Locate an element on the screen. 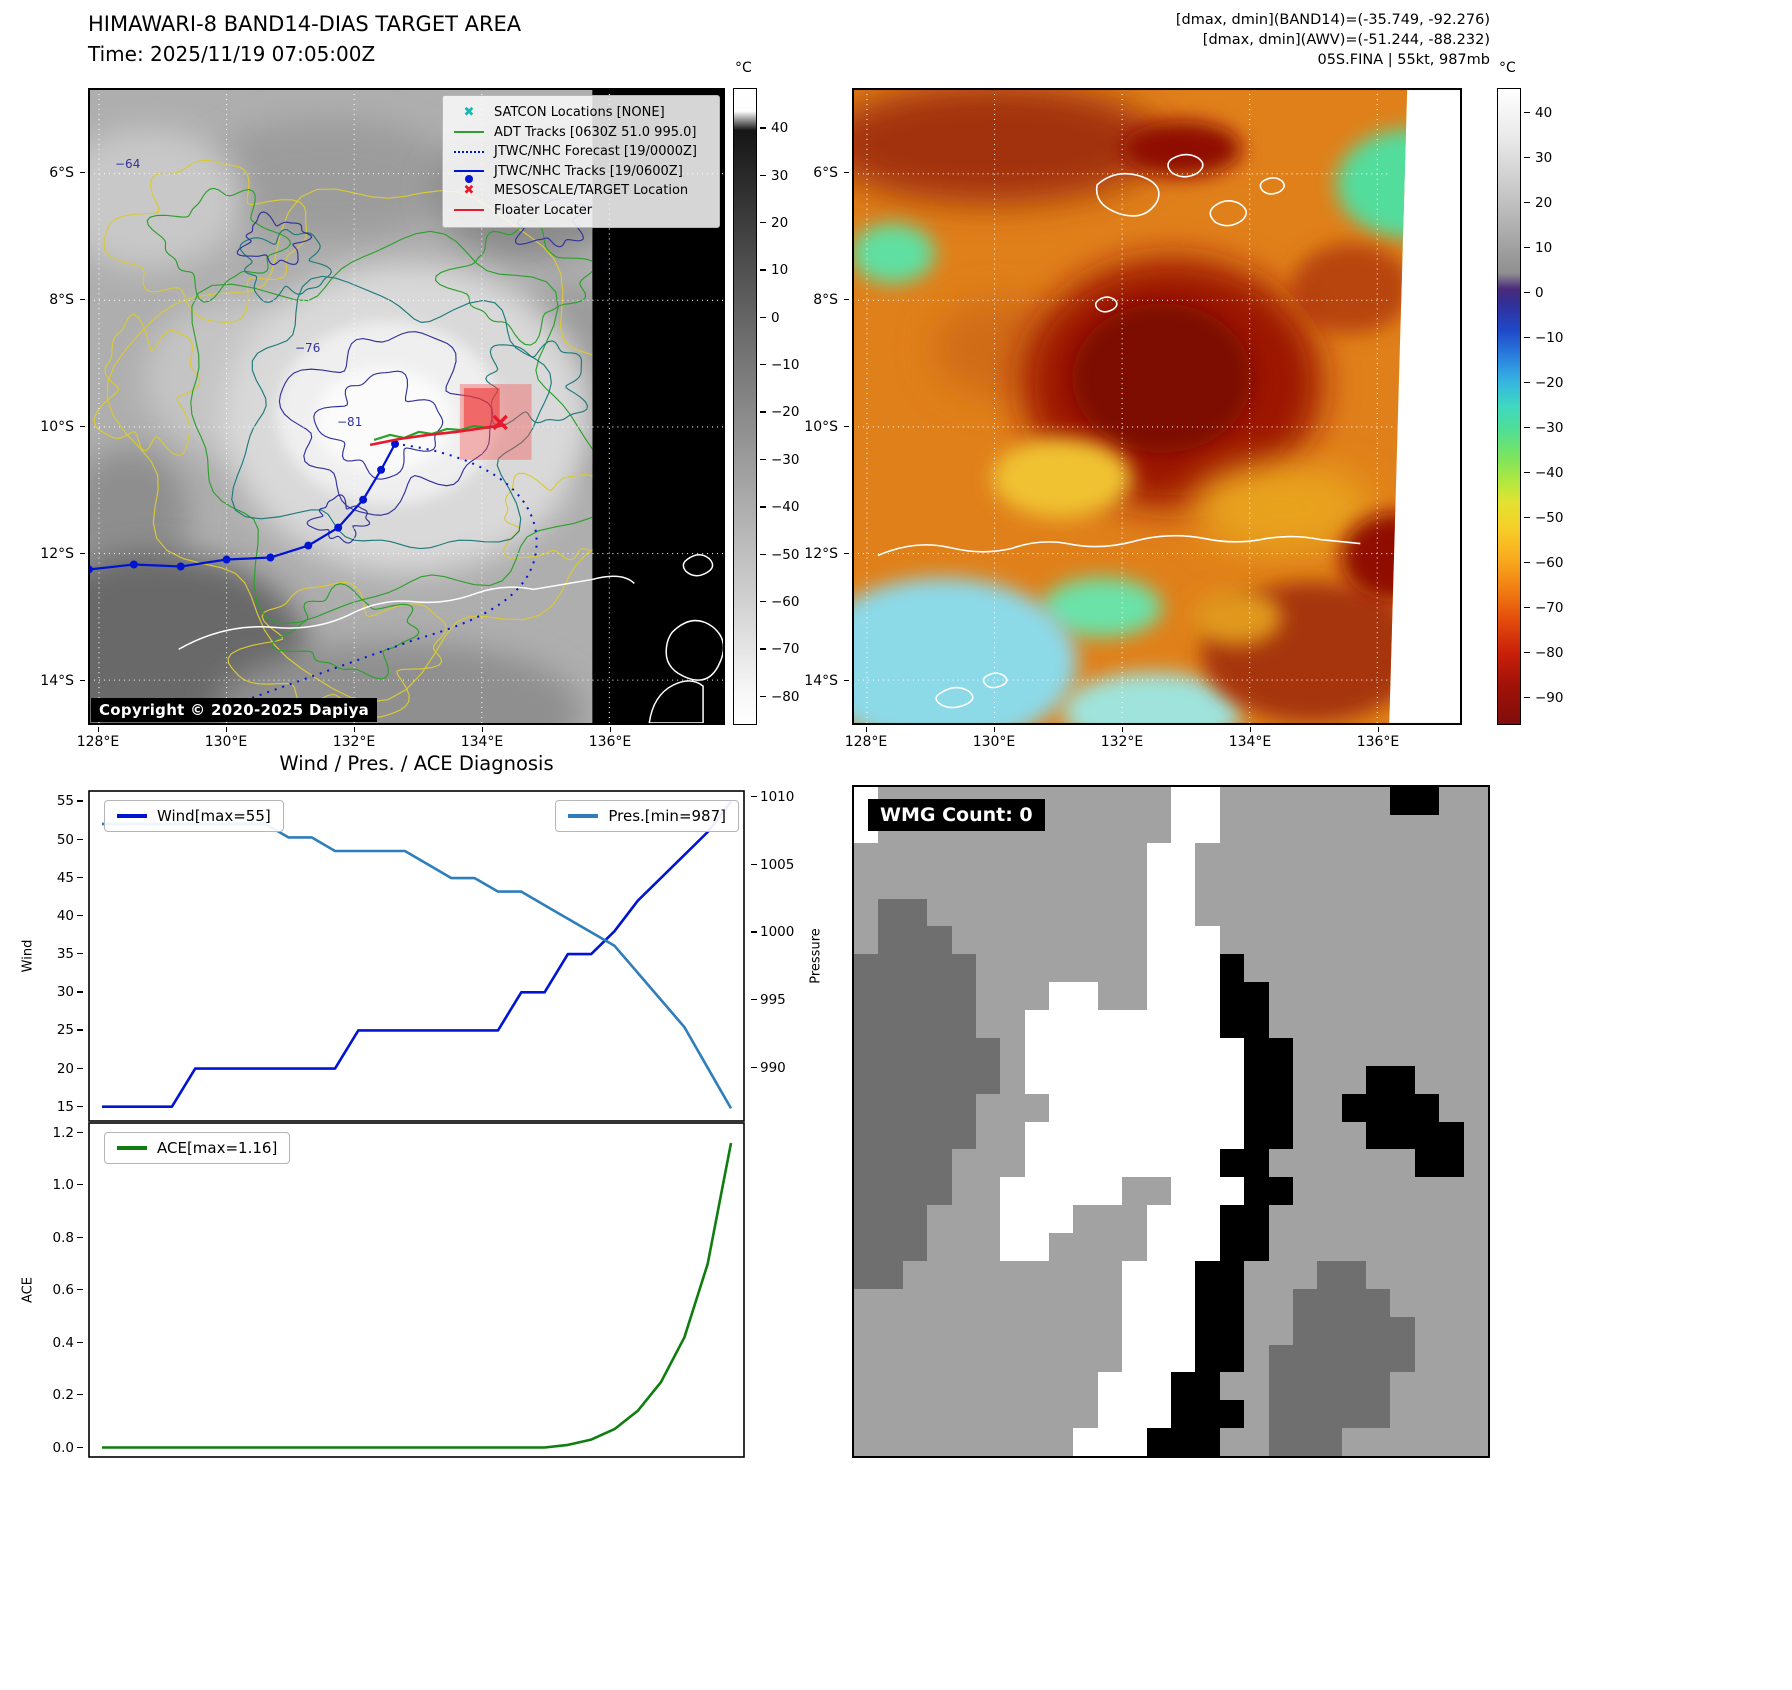  legend-label: JTWC/NHC Forecast [19/0000Z] is located at coordinates (595, 151).